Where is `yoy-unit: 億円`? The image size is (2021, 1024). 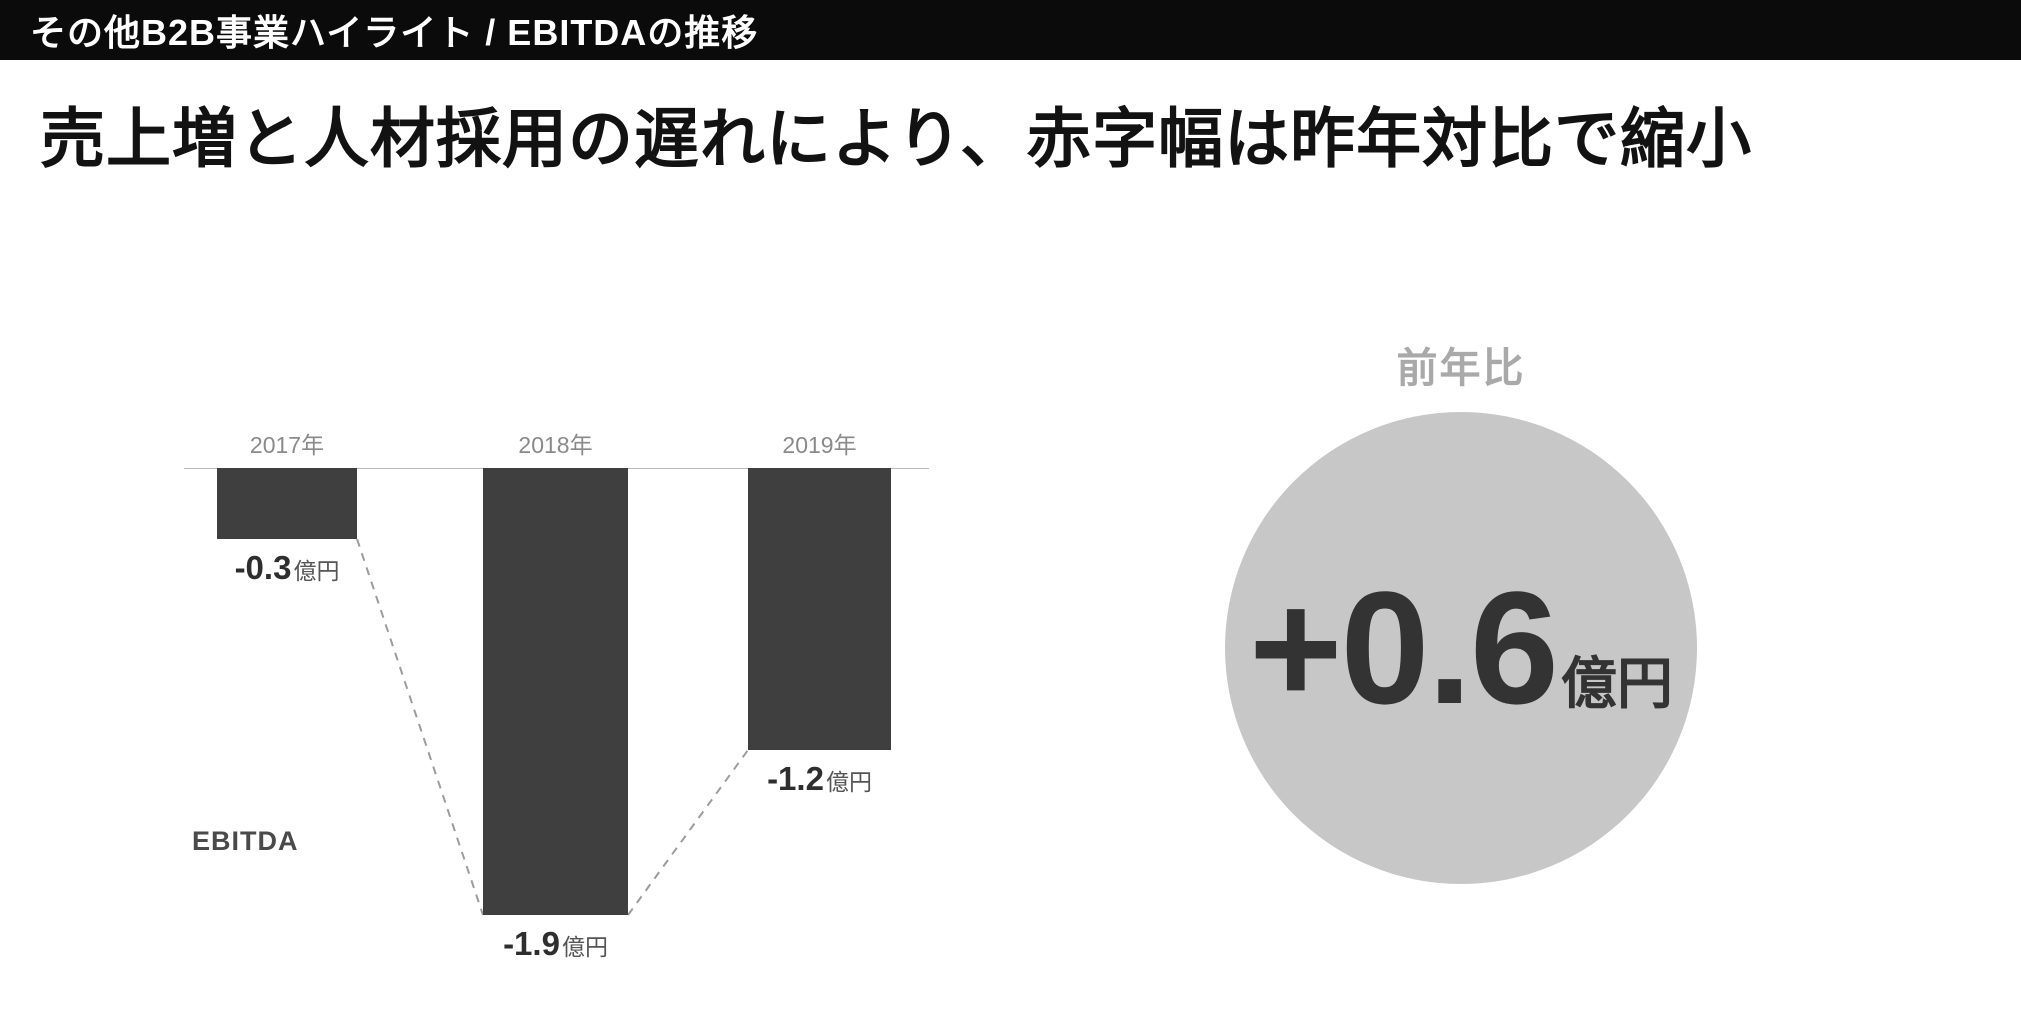
yoy-unit: 億円 is located at coordinates (1616, 683).